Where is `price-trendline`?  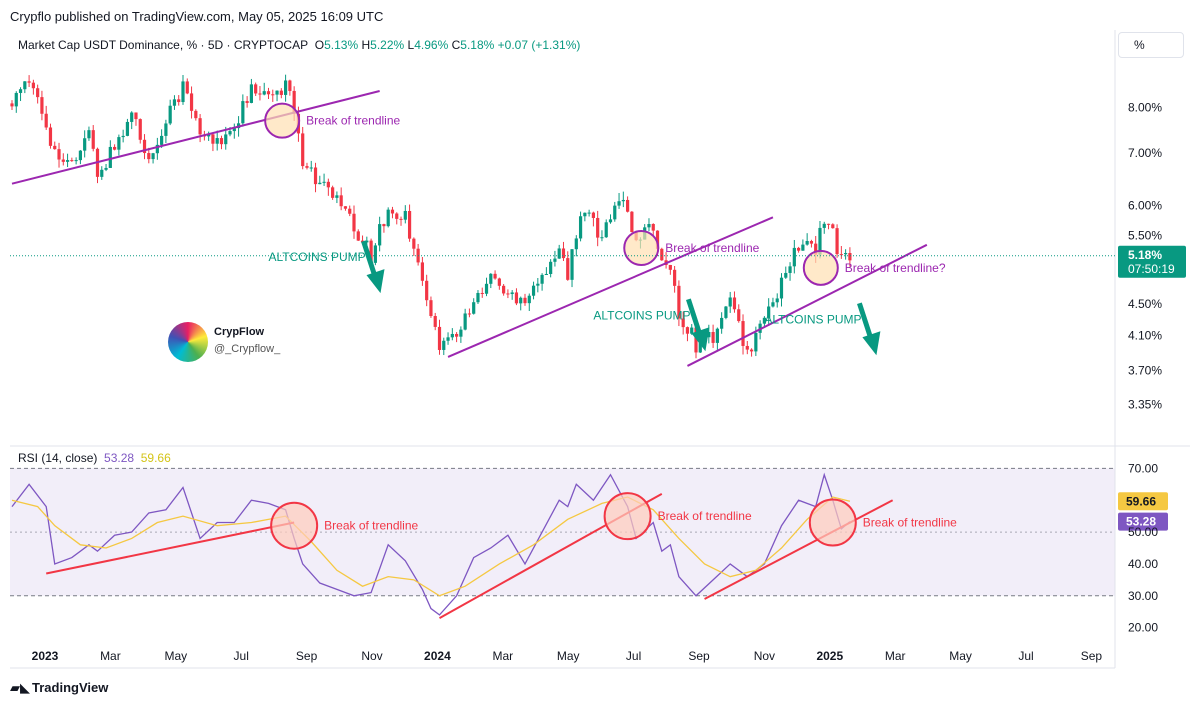 price-trendline is located at coordinates (610, 287).